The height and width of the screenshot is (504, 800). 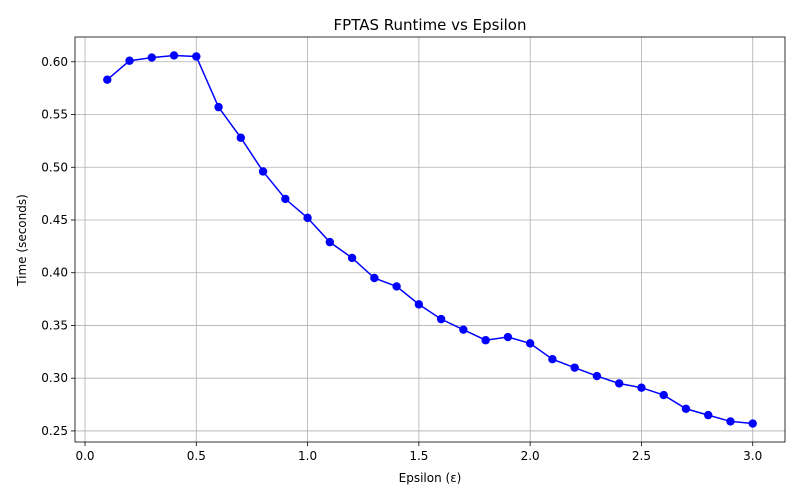 What do you see at coordinates (752, 456) in the screenshot?
I see `x-tick-label: 3.0` at bounding box center [752, 456].